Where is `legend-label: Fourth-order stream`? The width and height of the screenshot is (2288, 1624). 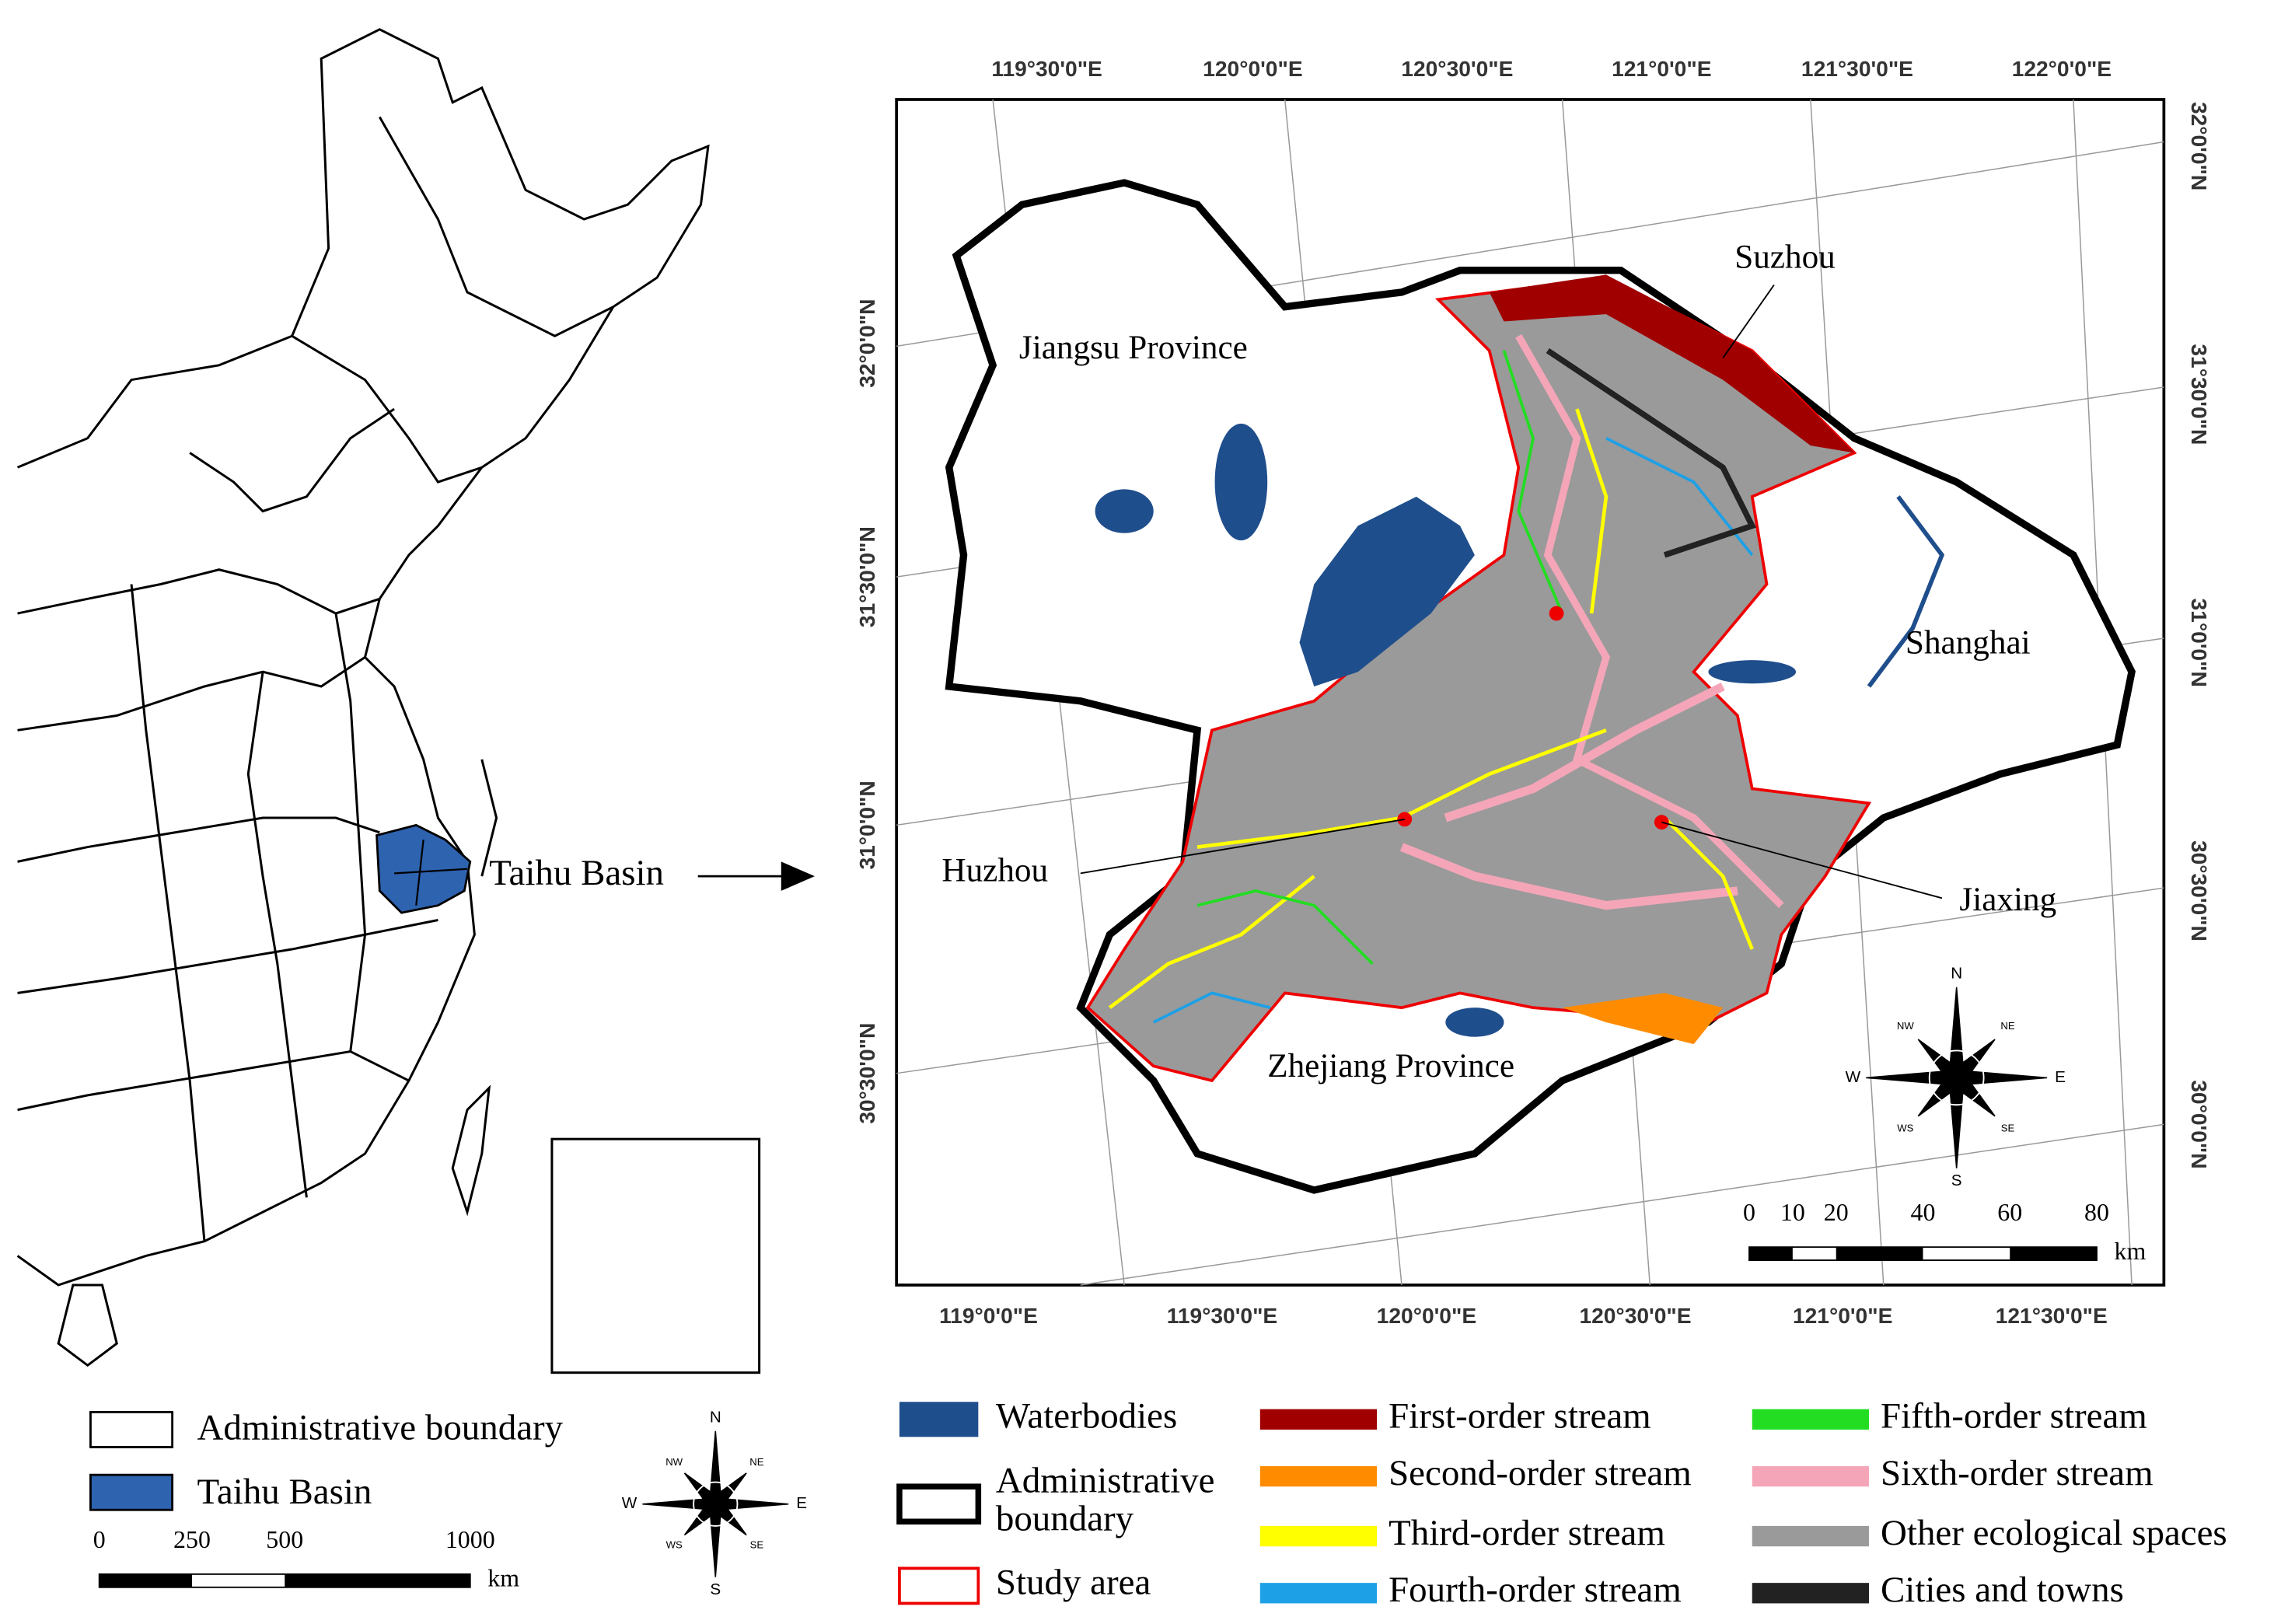 legend-label: Fourth-order stream is located at coordinates (1535, 1590).